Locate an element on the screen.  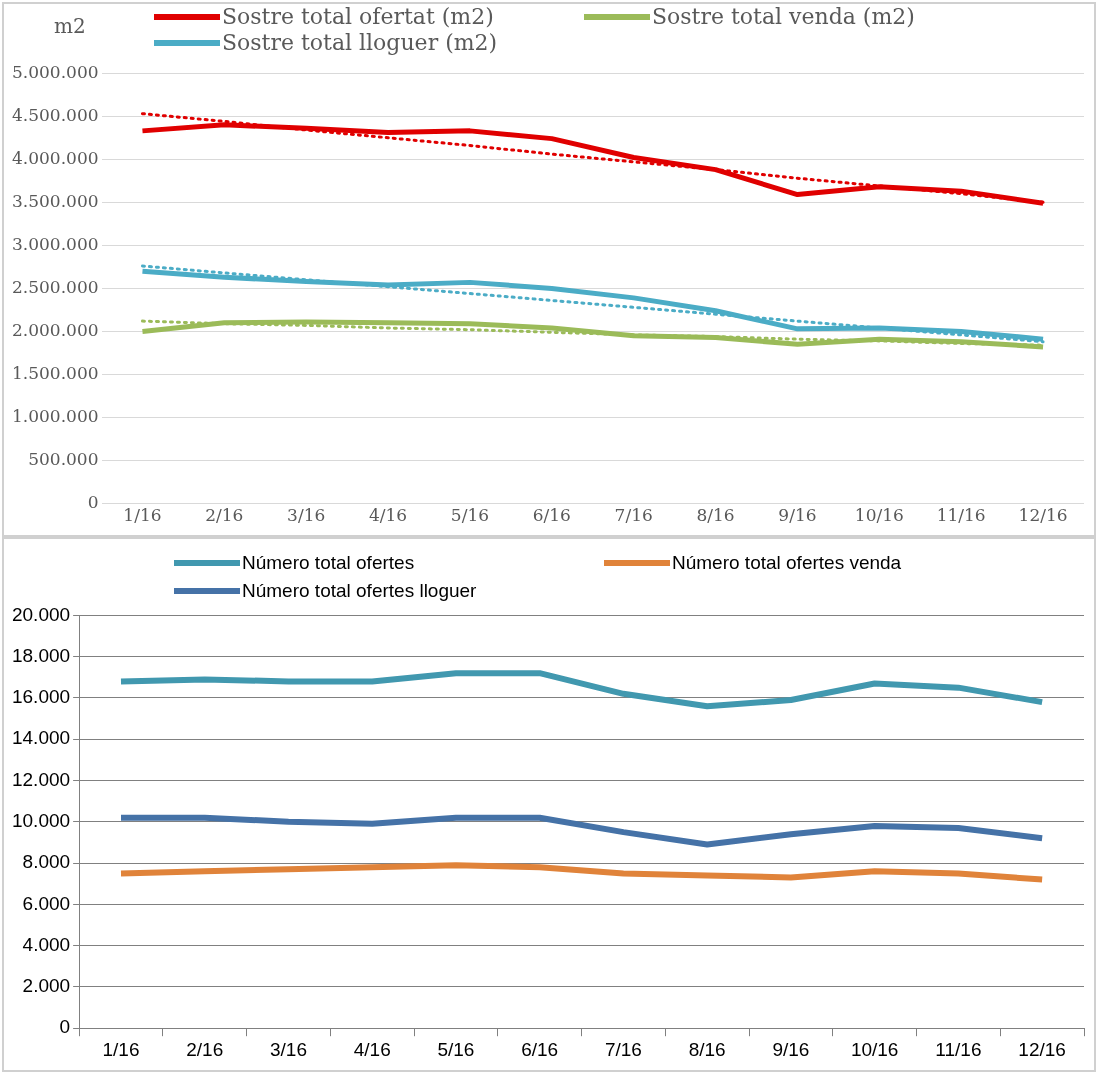
y-tick-label: 20.000 is located at coordinates (41, 614).